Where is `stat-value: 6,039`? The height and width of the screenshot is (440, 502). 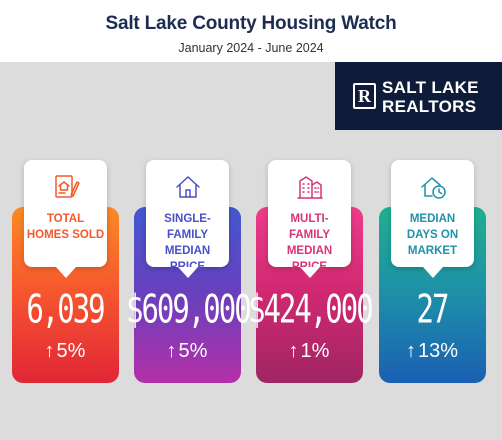
stat-value: 6,039 is located at coordinates (65, 309).